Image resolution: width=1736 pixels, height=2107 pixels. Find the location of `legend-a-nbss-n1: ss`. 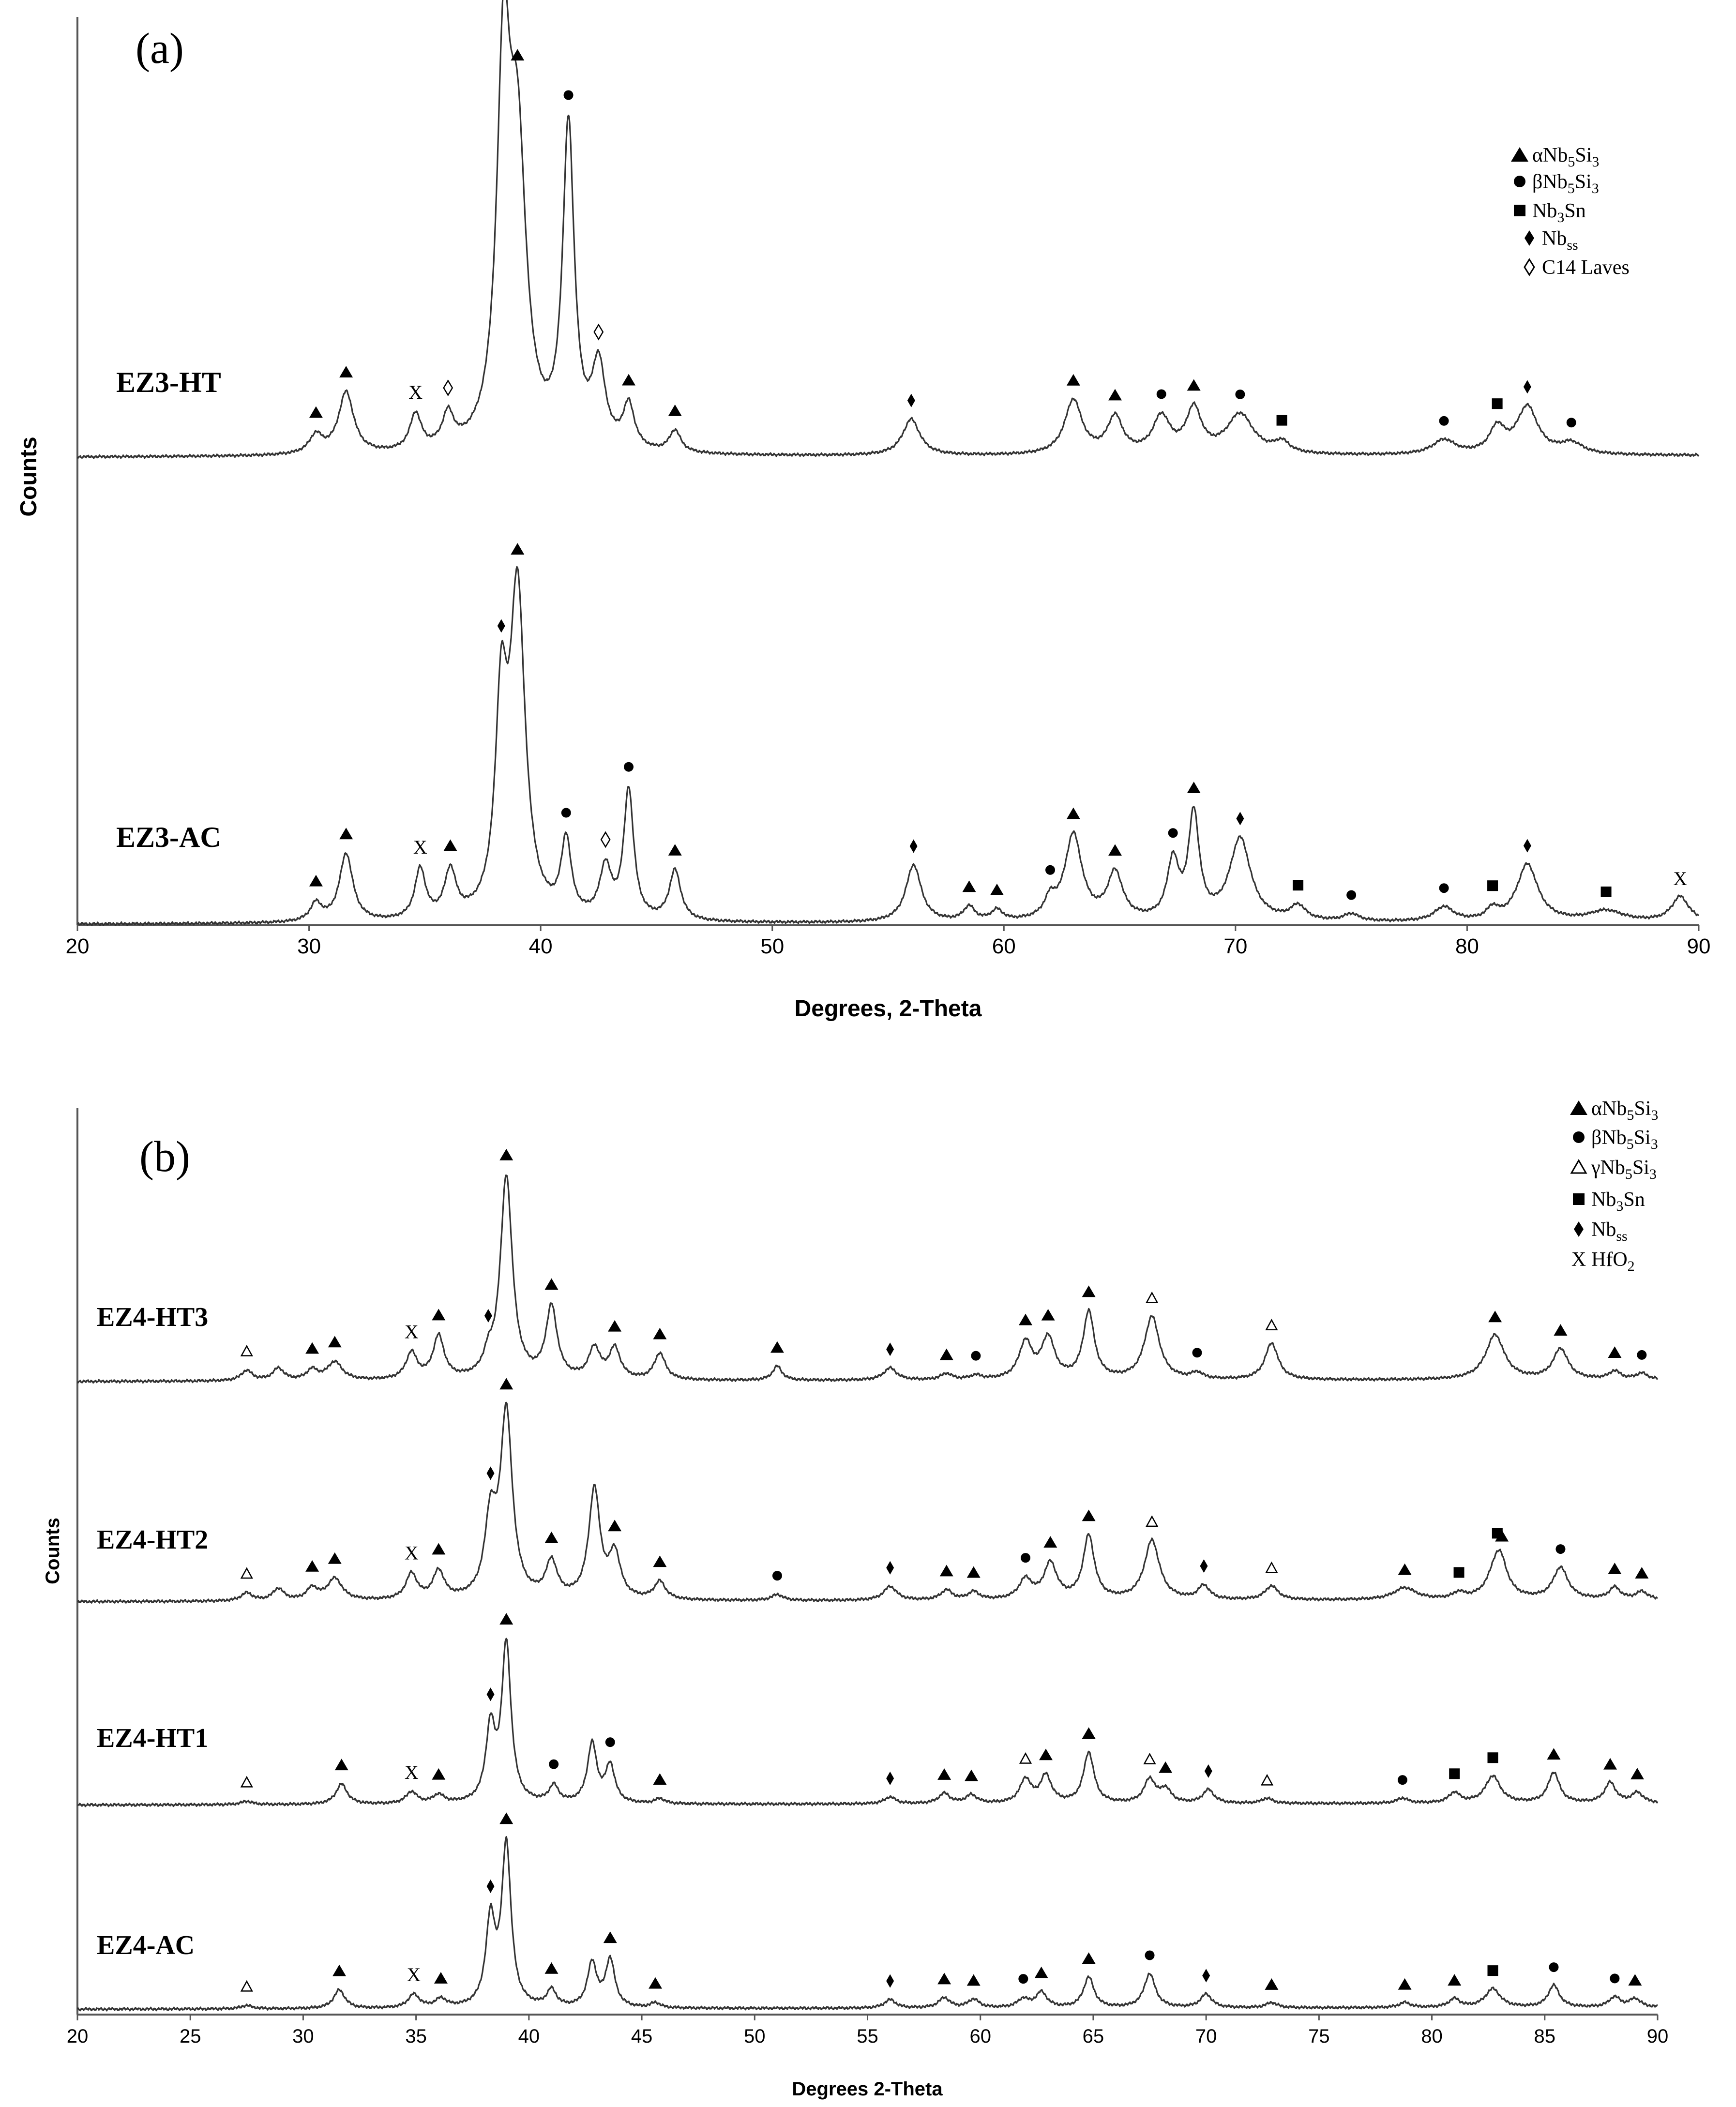

legend-a-nbss-n1: ss is located at coordinates (1572, 245).